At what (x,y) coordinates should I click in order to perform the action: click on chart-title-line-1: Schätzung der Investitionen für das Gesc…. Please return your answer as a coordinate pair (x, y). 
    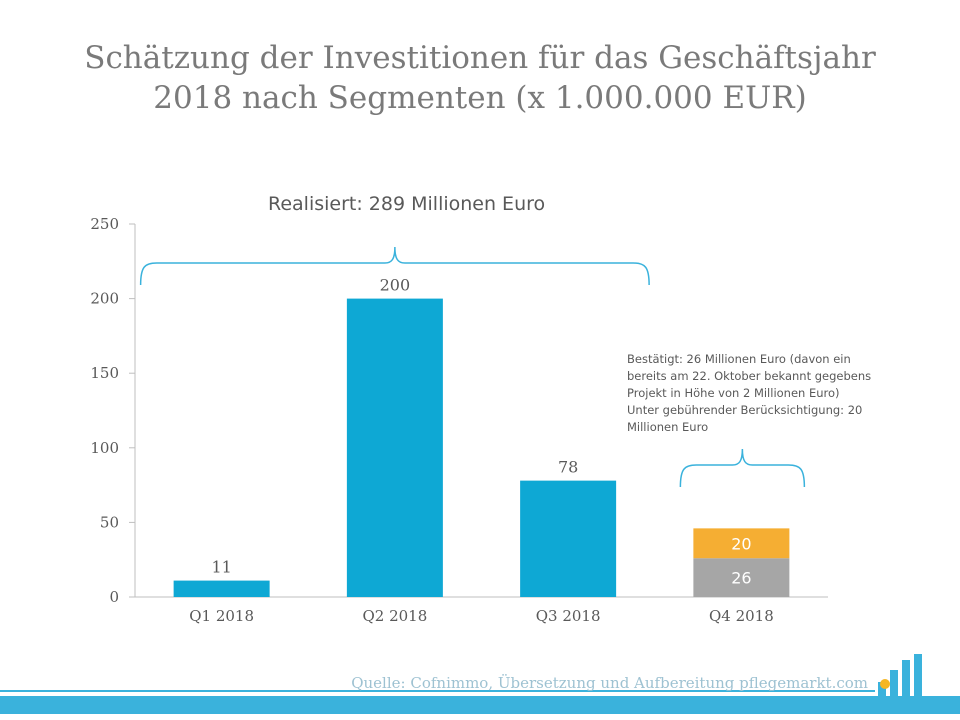
    Looking at the image, I should click on (480, 58).